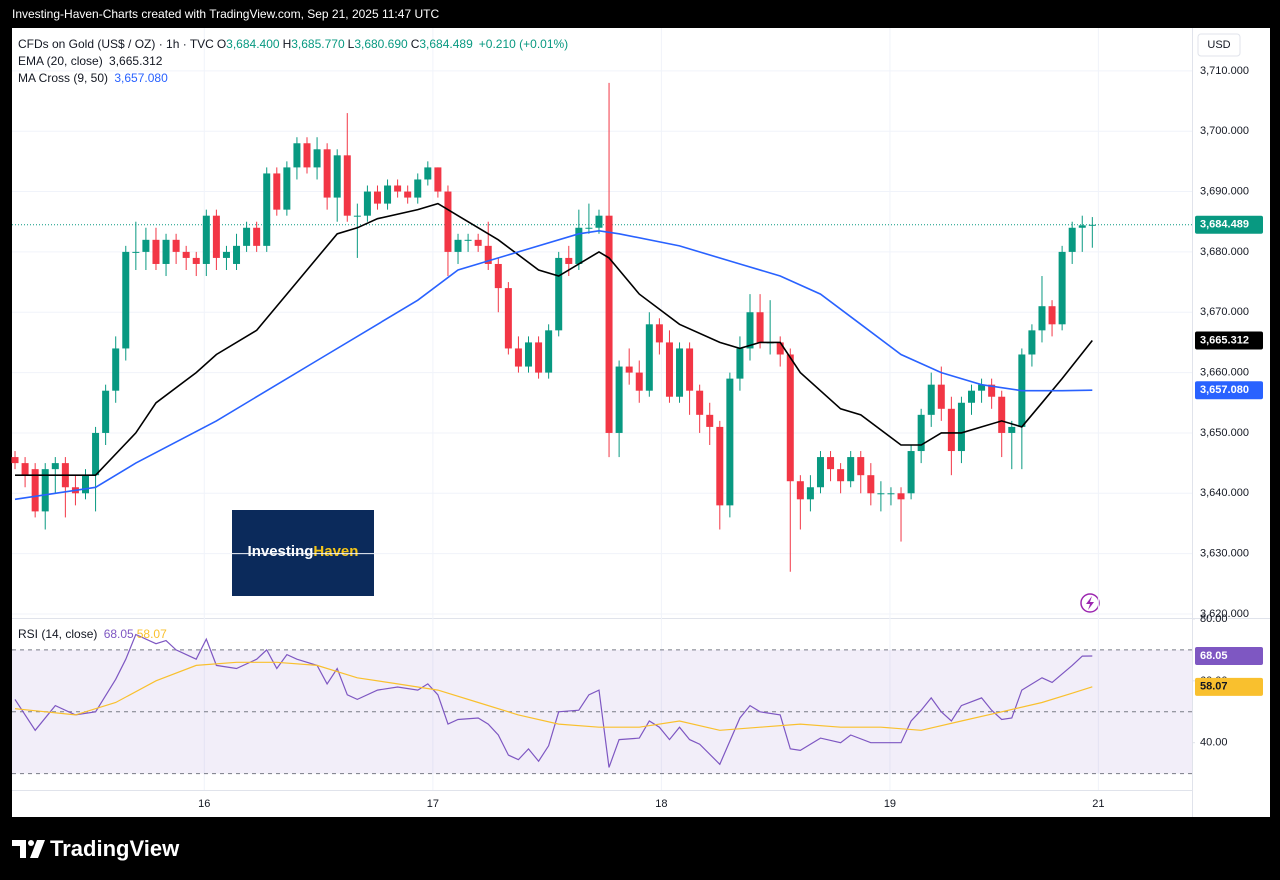 This screenshot has width=1280, height=880. What do you see at coordinates (31, 843) in the screenshot?
I see `tv-logo-part` at bounding box center [31, 843].